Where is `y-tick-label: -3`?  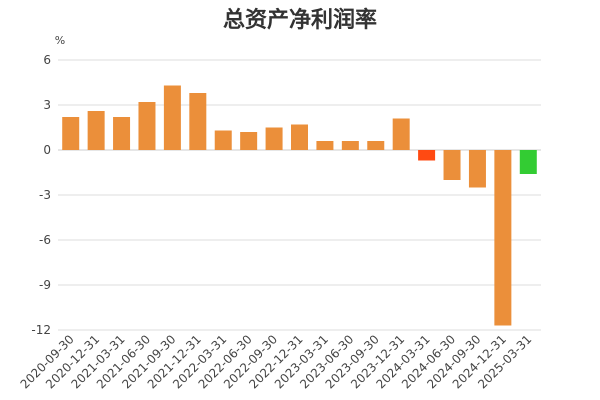 y-tick-label: -3 is located at coordinates (45, 195).